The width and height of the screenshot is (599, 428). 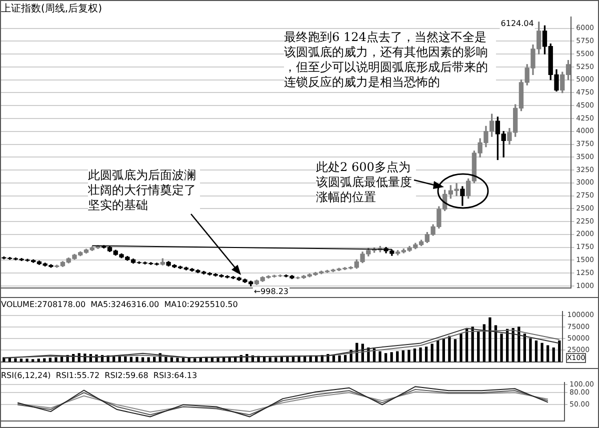 What do you see at coordinates (271, 291) in the screenshot?
I see `text: ←998.23` at bounding box center [271, 291].